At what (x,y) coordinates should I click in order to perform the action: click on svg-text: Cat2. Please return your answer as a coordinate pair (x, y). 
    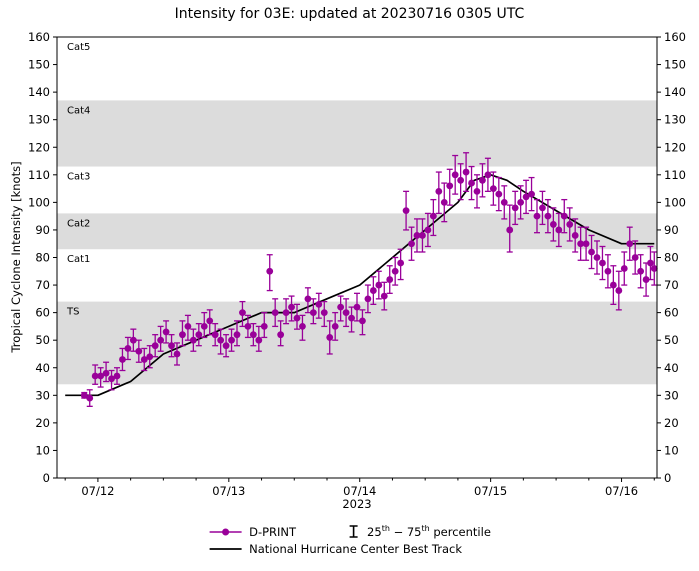
    Looking at the image, I should click on (78, 223).